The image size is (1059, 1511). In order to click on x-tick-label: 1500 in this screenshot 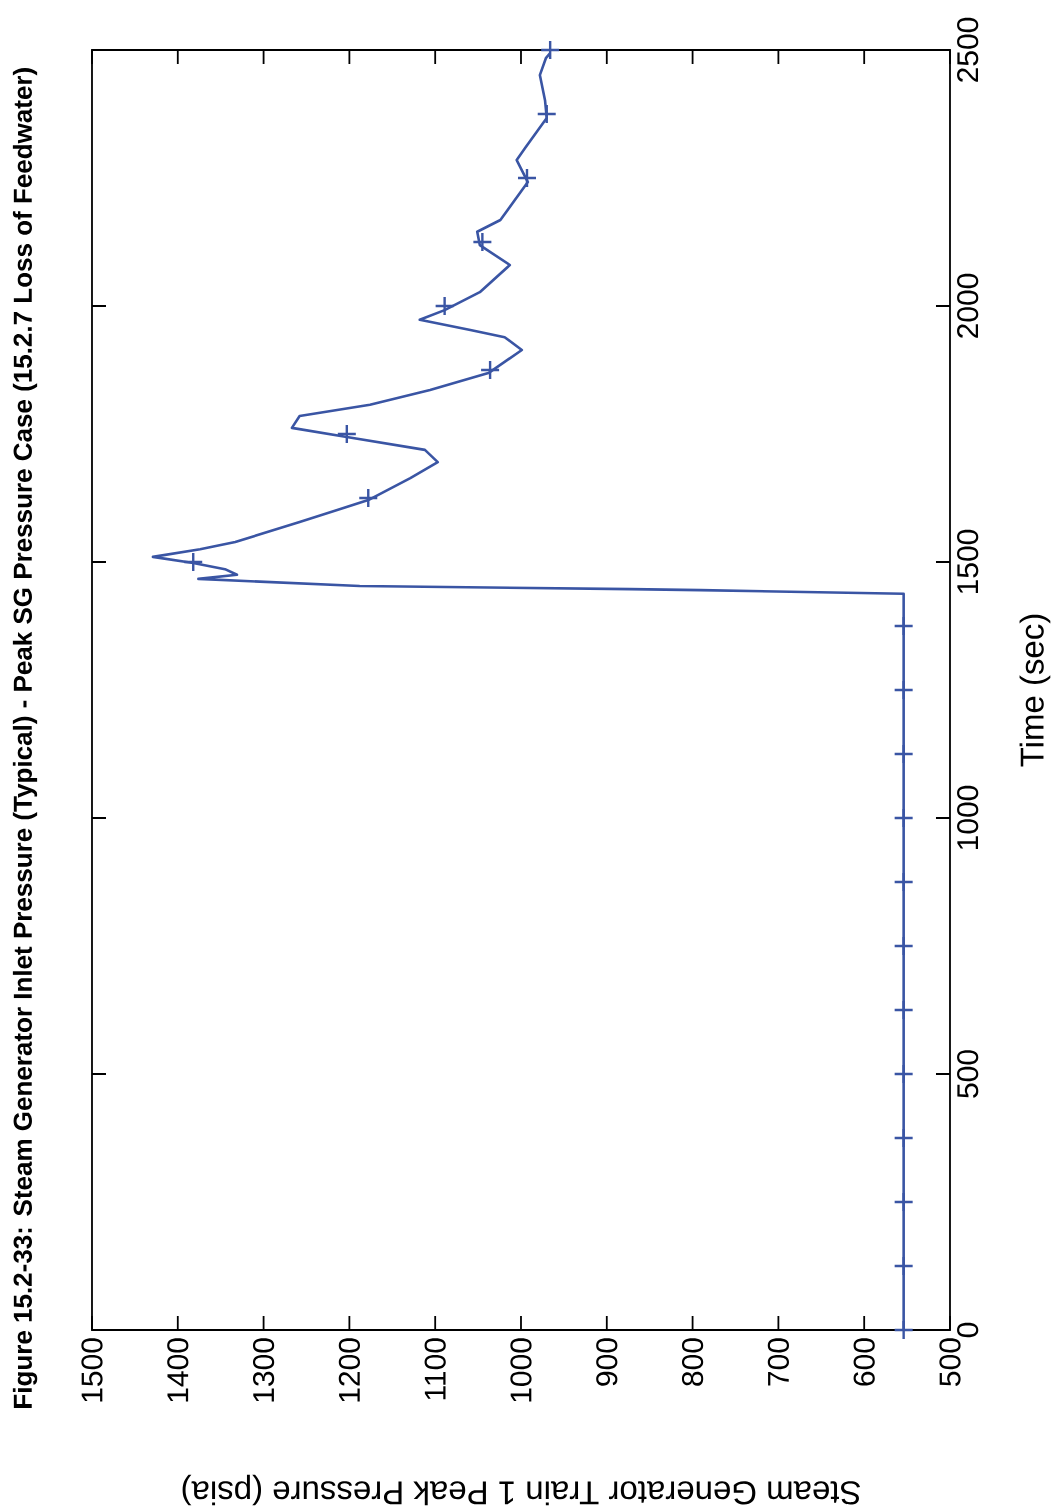, I will do `click(92, 1370)`.